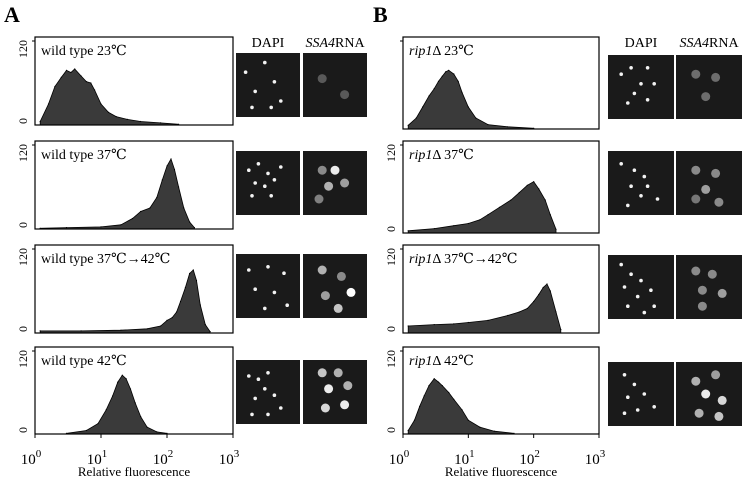  I want to click on condition-text: Δ 42℃, so click(452, 361).